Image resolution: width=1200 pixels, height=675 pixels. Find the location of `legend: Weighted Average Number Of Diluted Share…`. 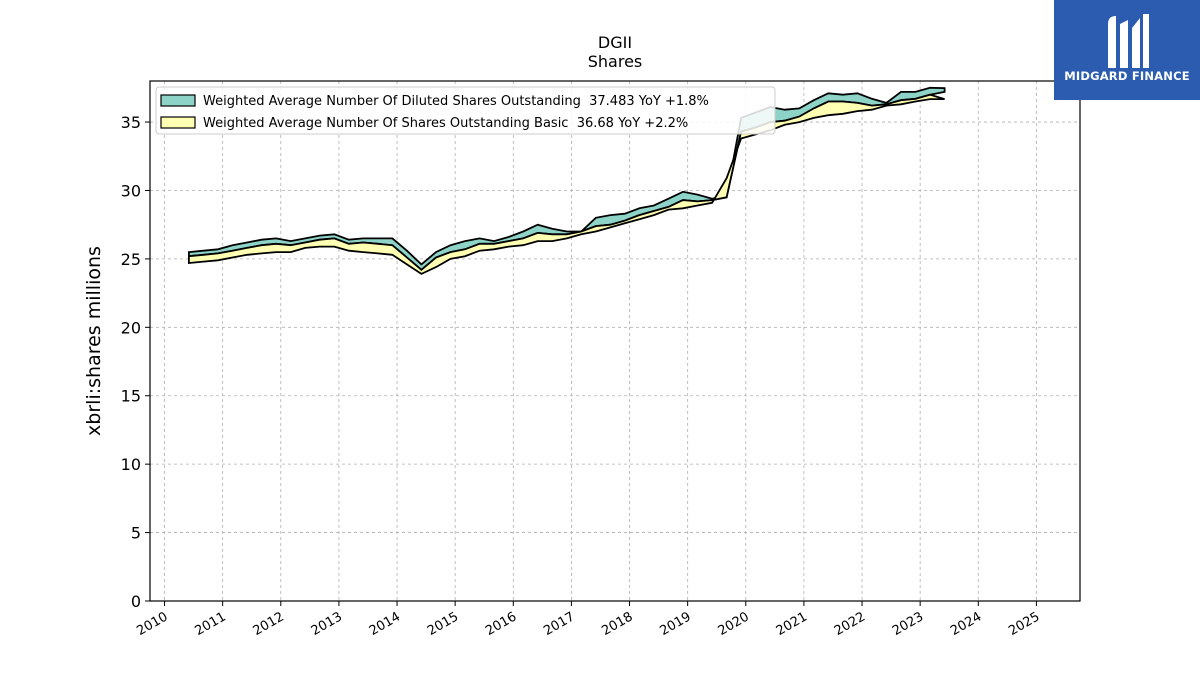

legend: Weighted Average Number Of Diluted Share… is located at coordinates (465, 110).